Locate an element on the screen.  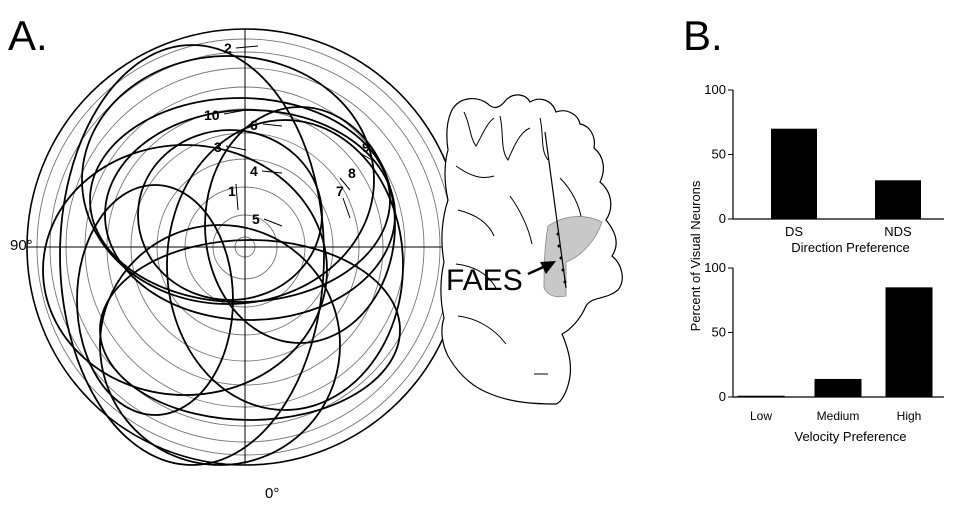
direction-preference-chart: Direction Preference 0 50 100 DS NDS is located at coordinates (824, 168).